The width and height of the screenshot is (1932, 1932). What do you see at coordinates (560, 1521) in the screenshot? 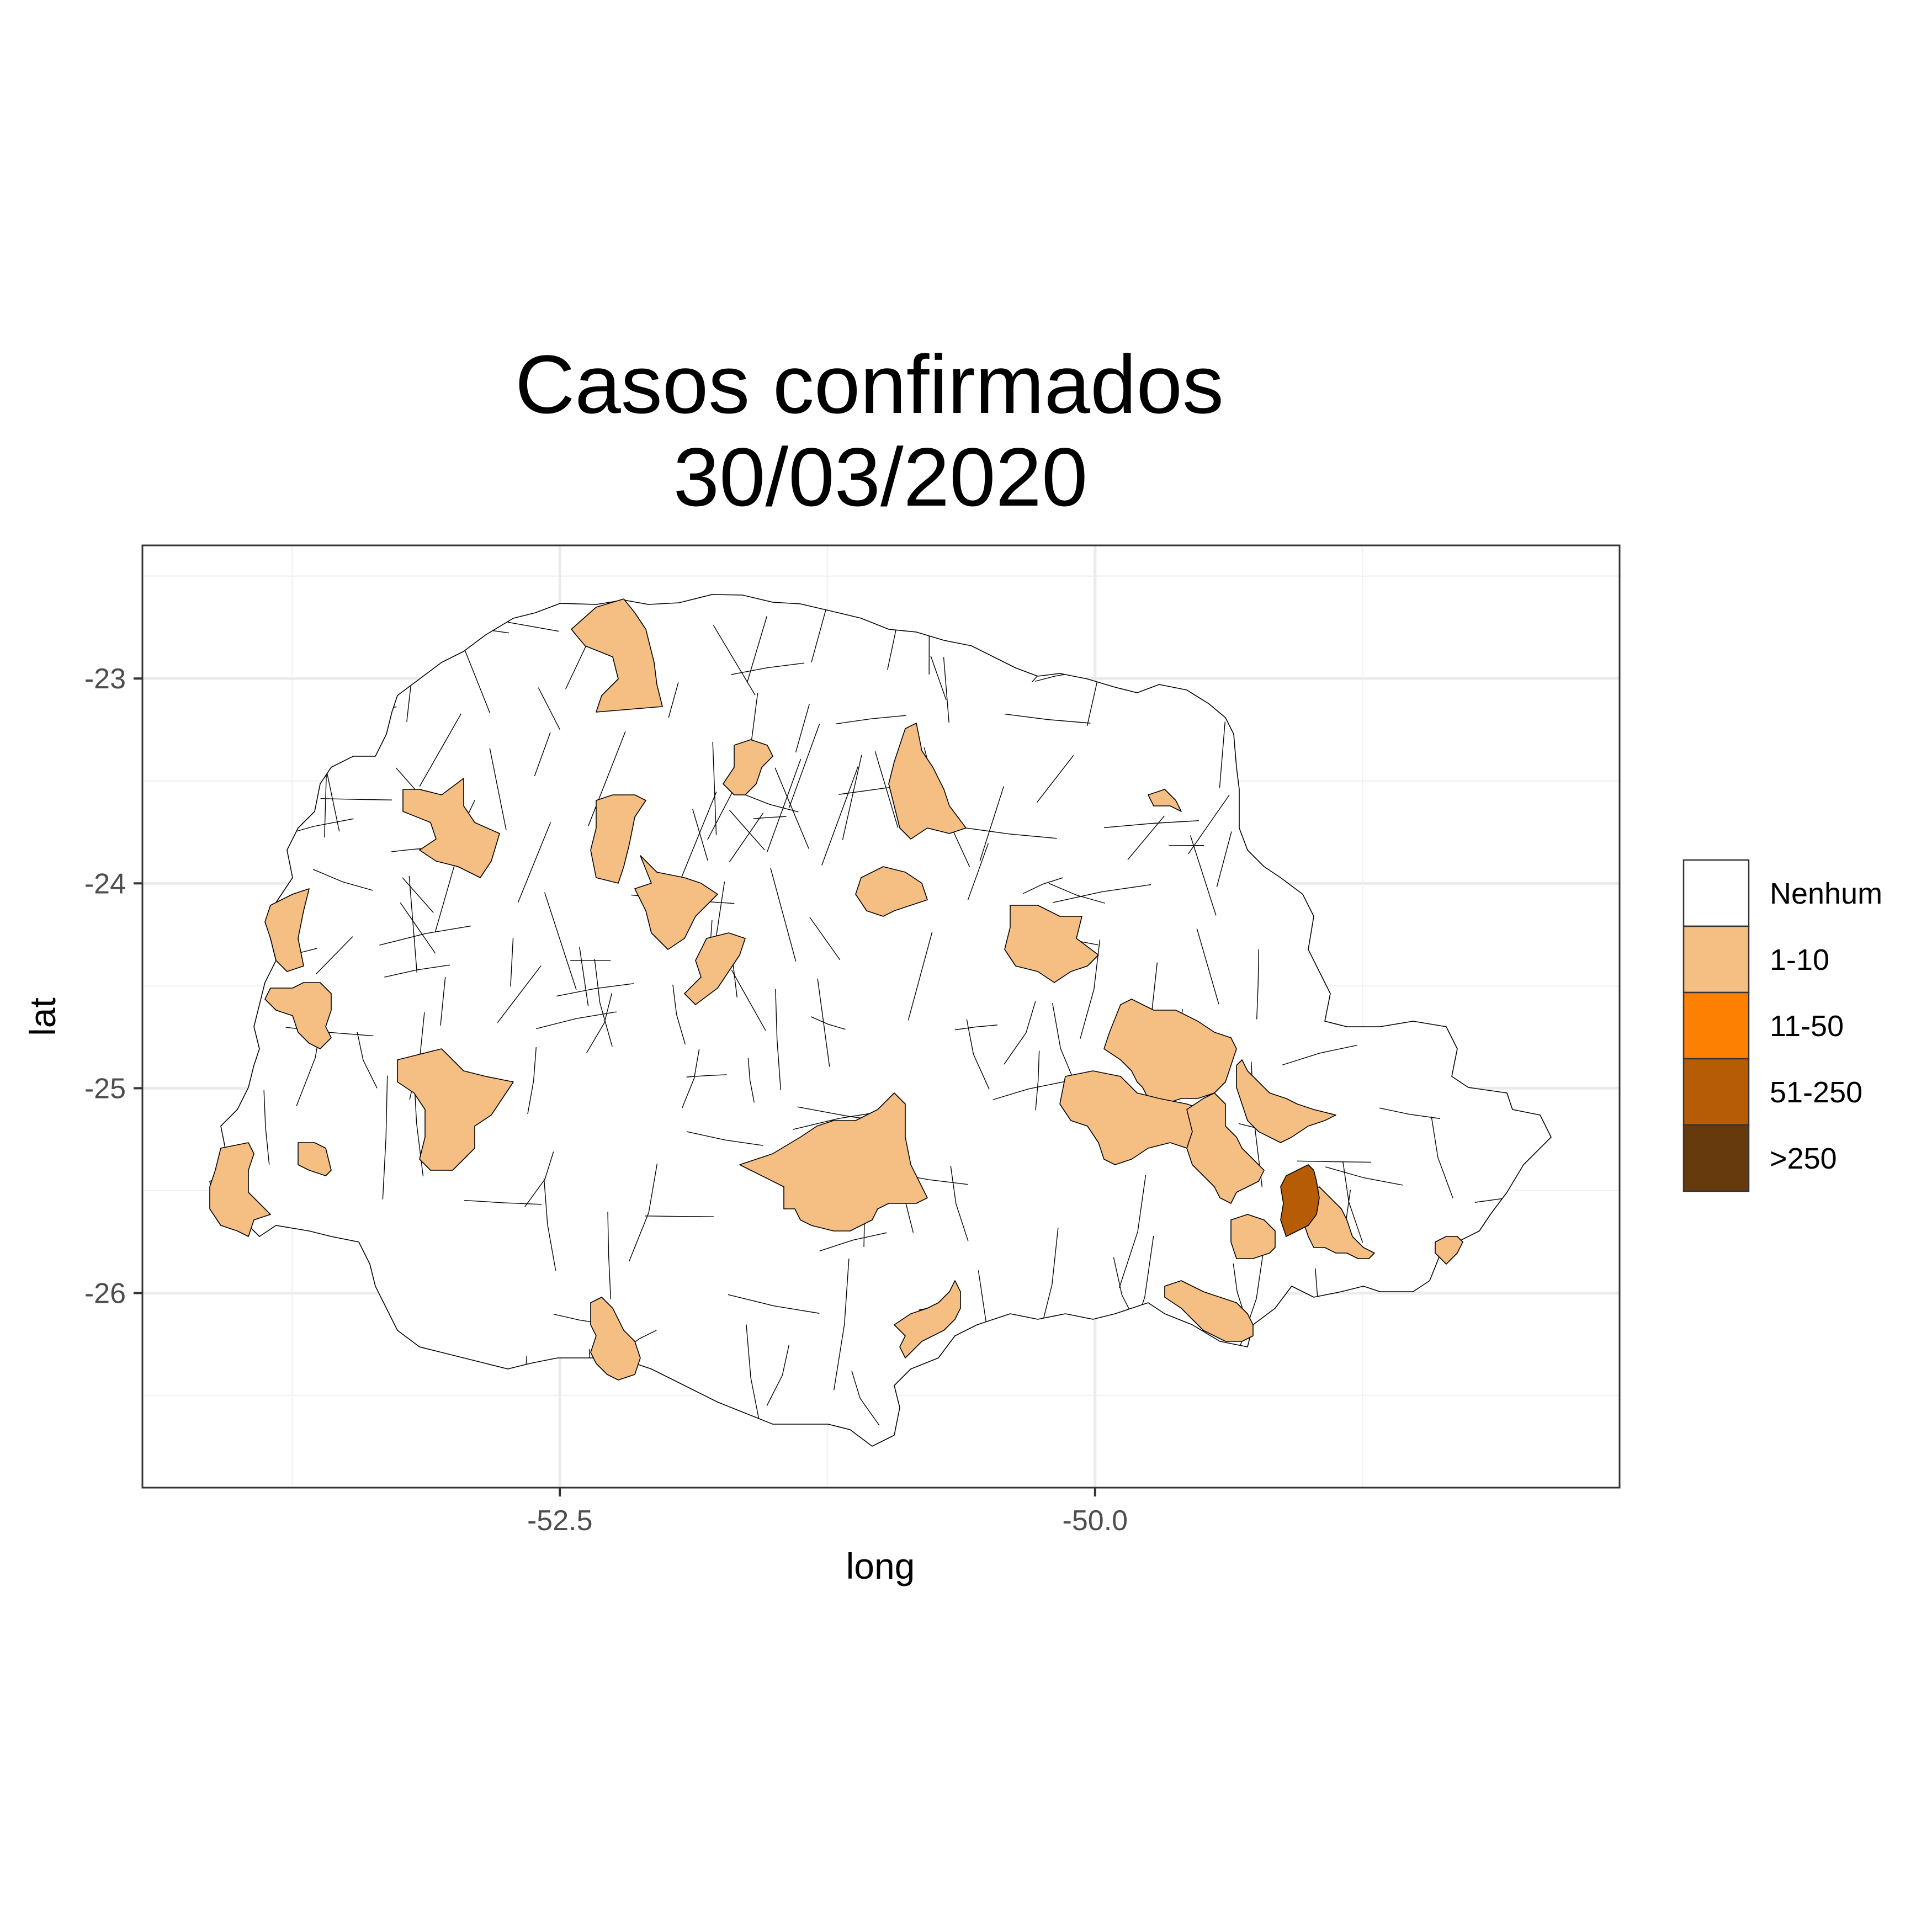
I see `x-tick-label: -52.5` at bounding box center [560, 1521].